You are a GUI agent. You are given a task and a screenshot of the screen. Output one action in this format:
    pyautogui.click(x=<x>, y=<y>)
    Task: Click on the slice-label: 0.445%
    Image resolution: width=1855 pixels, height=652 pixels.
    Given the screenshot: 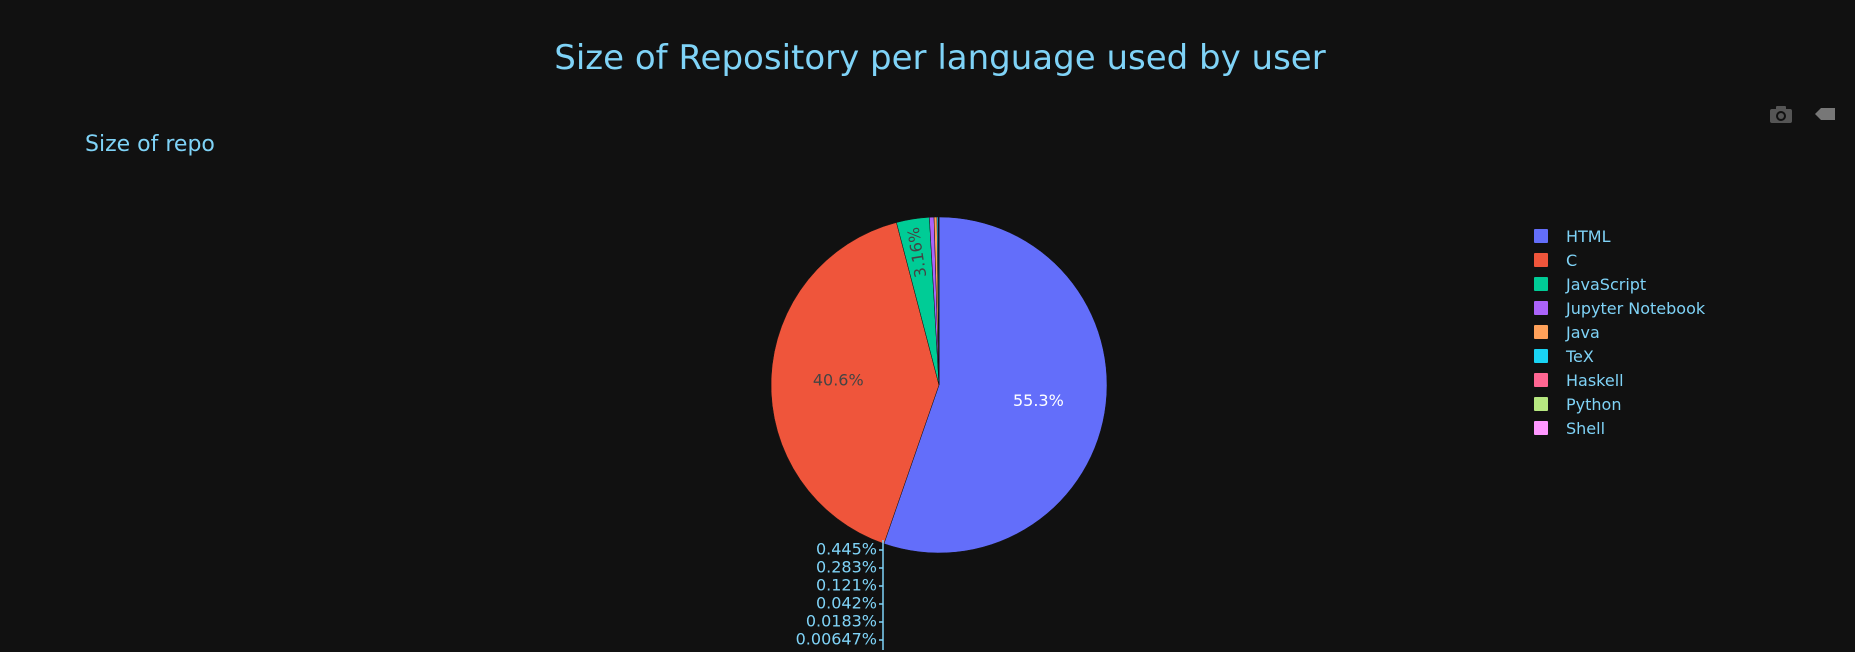 What is the action you would take?
    pyautogui.click(x=846, y=549)
    